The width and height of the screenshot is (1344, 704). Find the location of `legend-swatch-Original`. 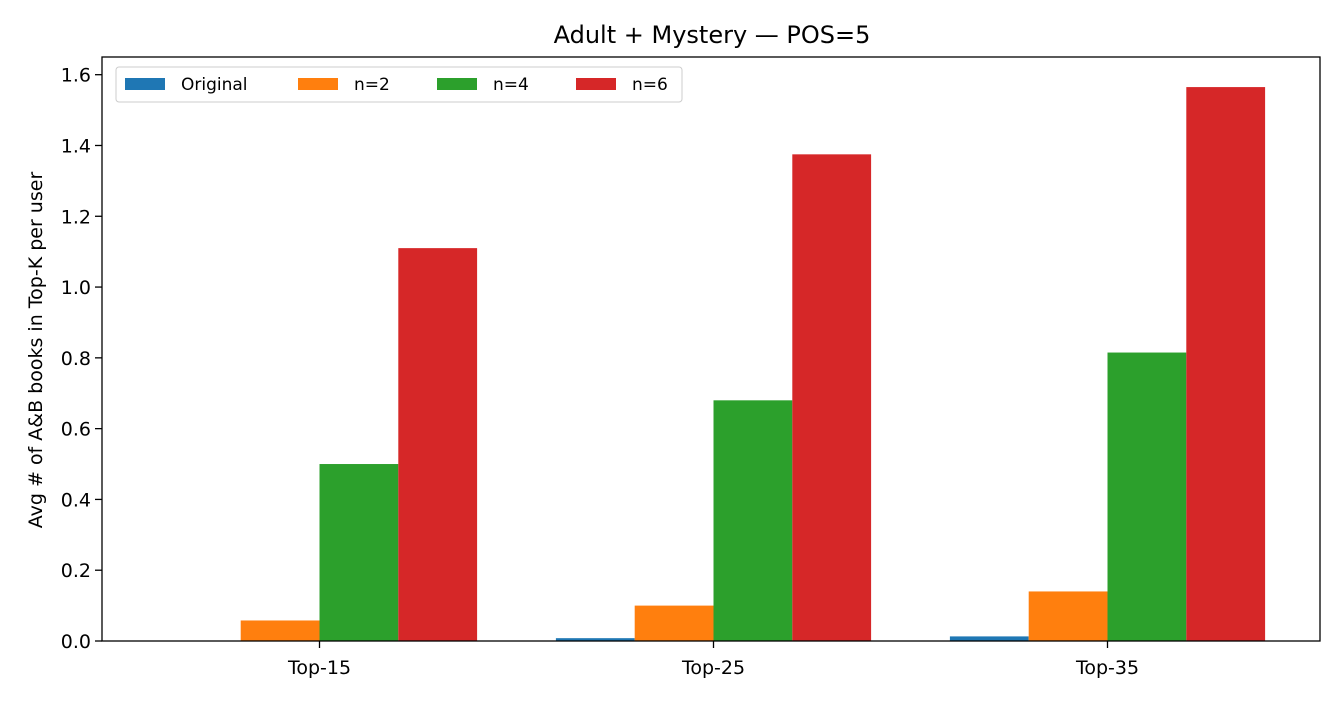

legend-swatch-Original is located at coordinates (145, 84).